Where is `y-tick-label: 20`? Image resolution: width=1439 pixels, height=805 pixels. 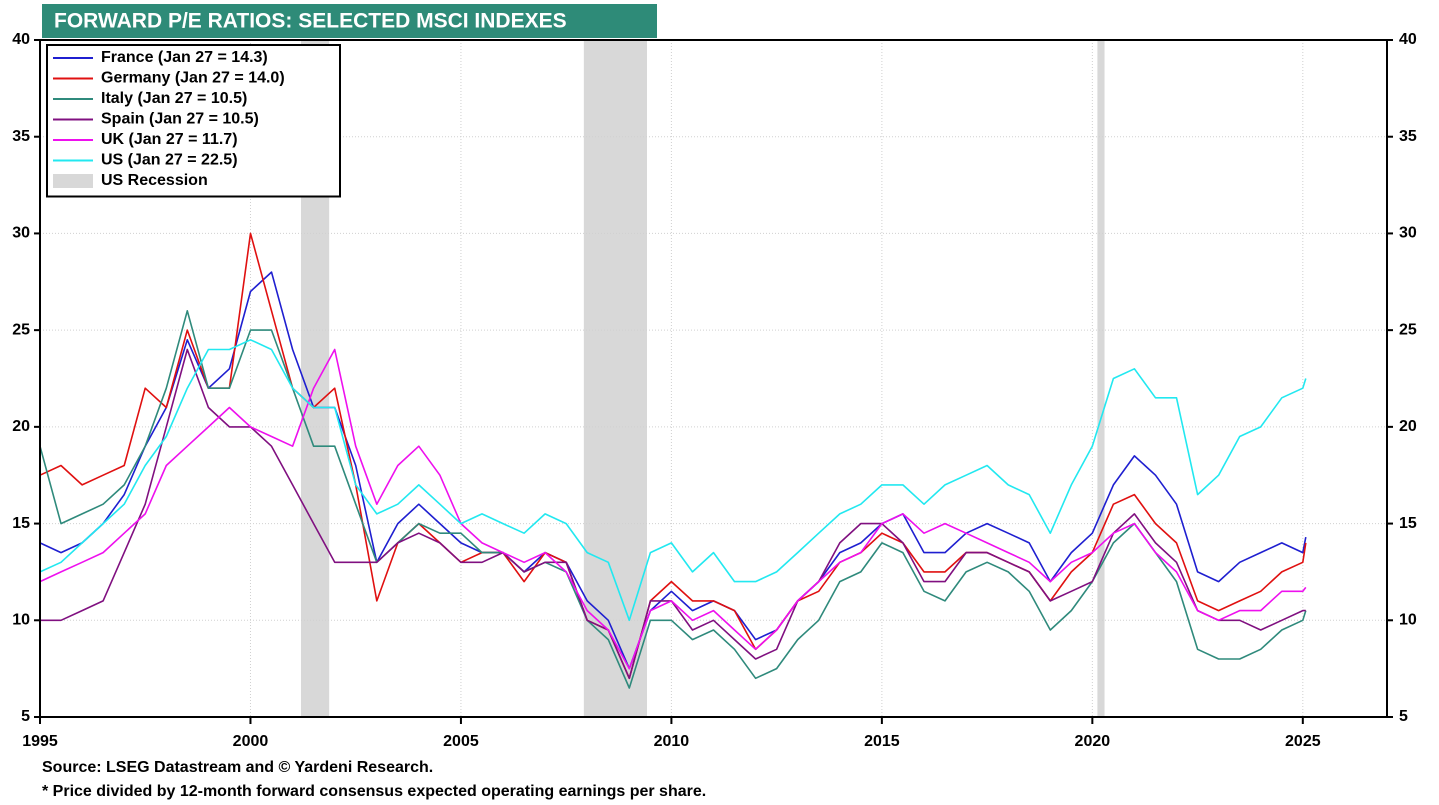 y-tick-label: 20 is located at coordinates (21, 426).